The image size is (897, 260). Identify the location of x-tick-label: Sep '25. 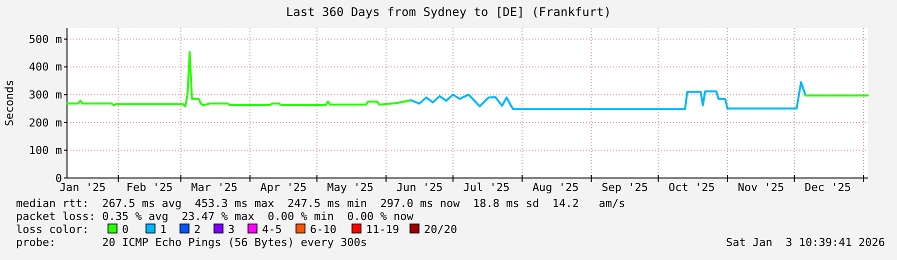
(625, 187).